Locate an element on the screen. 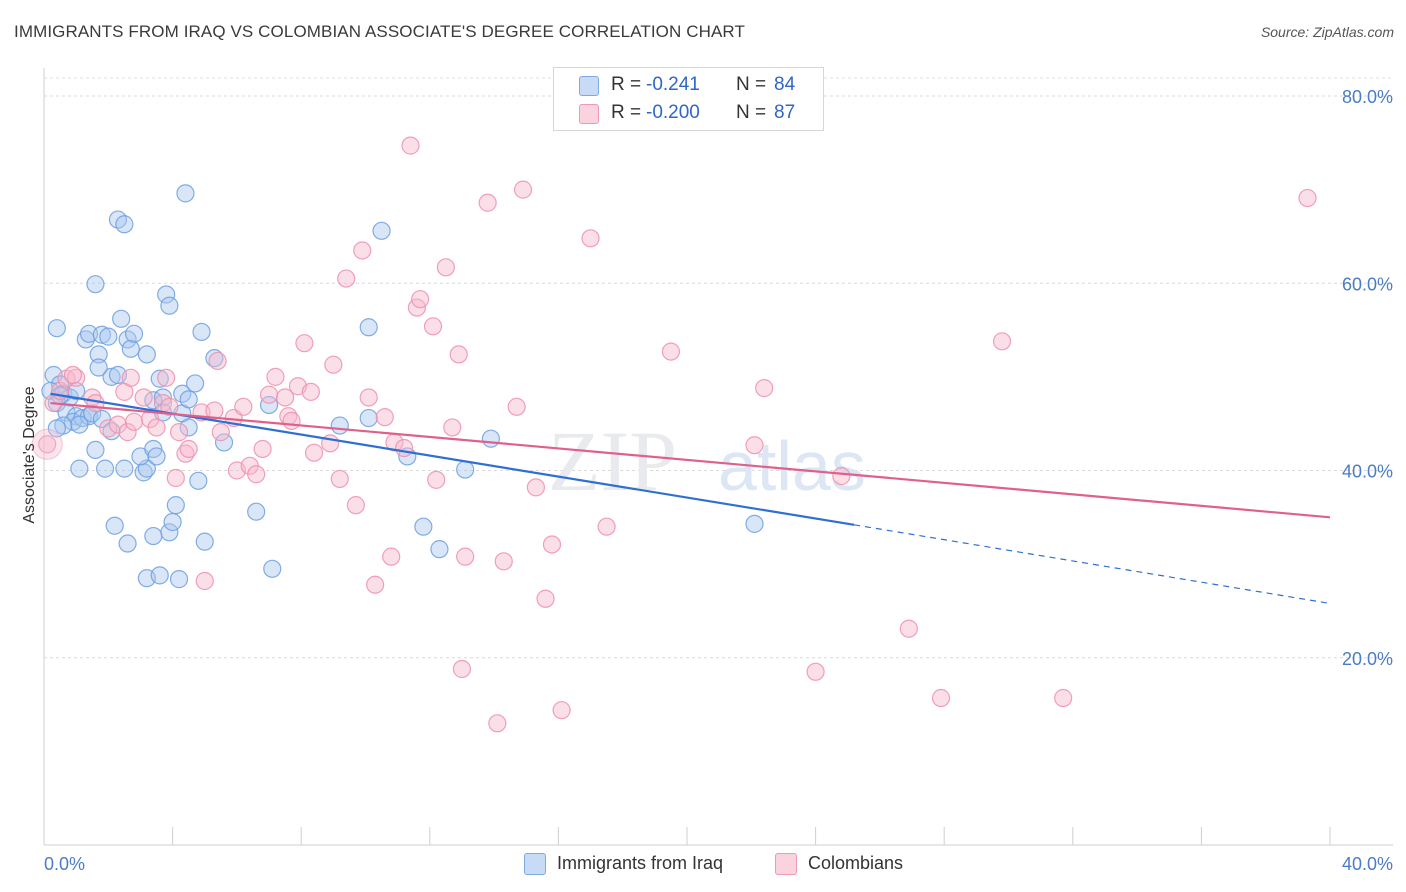 The height and width of the screenshot is (892, 1406). x-tick-label: 0.0% is located at coordinates (64, 864).